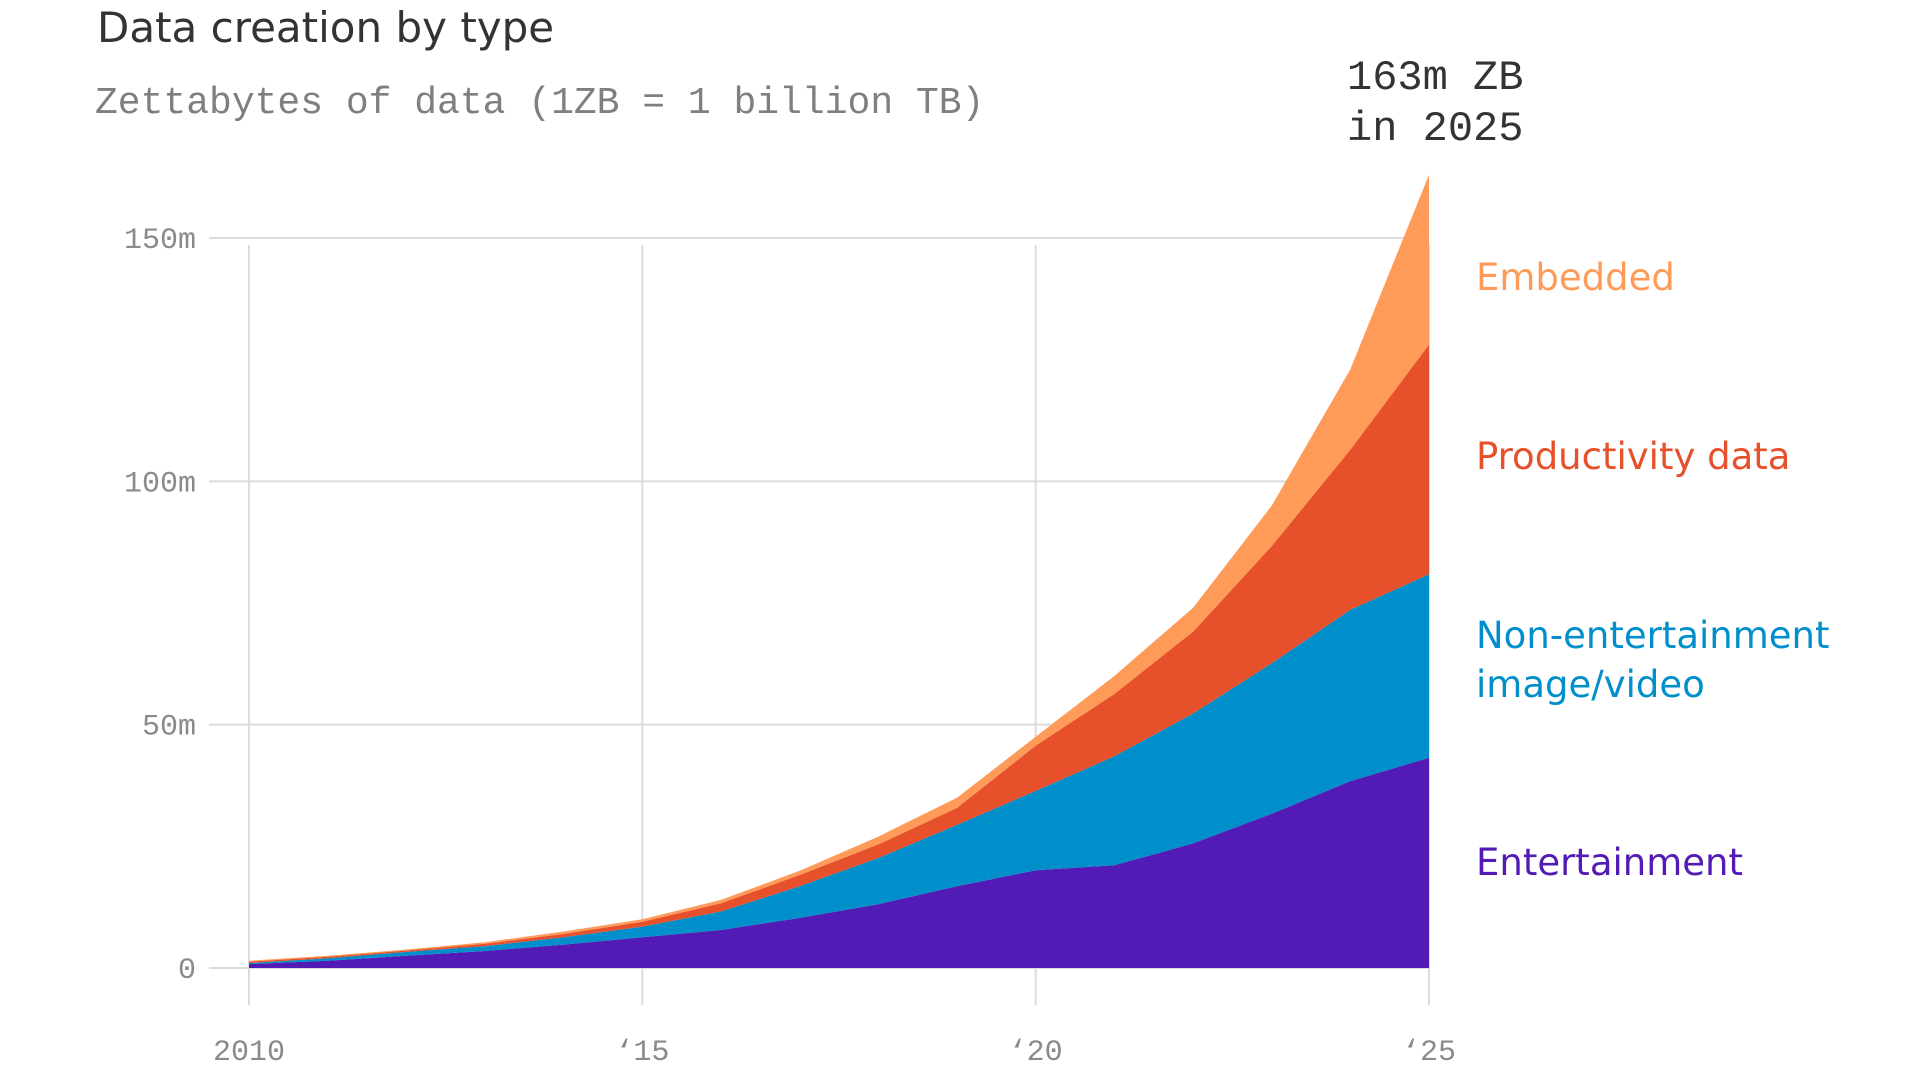 This screenshot has height=1080, width=1920. I want to click on series-label-line: Productivity data, so click(1633, 456).